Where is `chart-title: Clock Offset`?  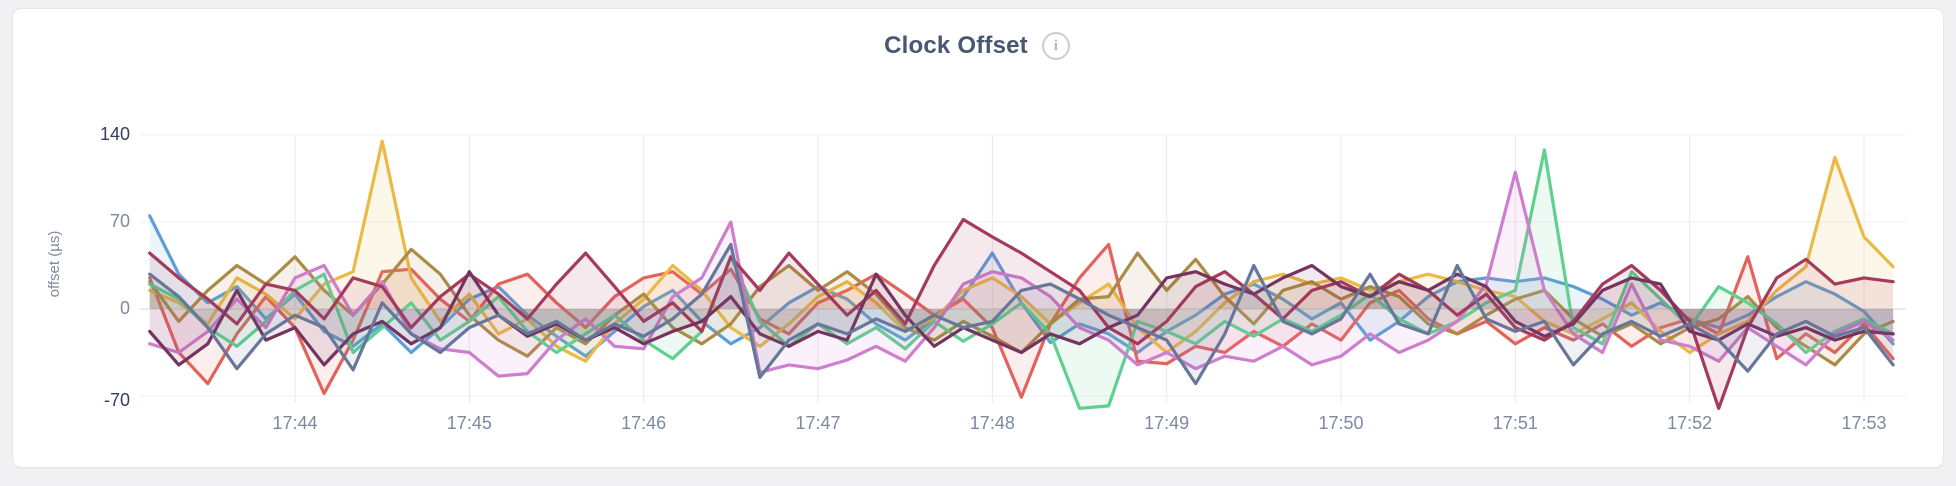
chart-title: Clock Offset is located at coordinates (956, 45).